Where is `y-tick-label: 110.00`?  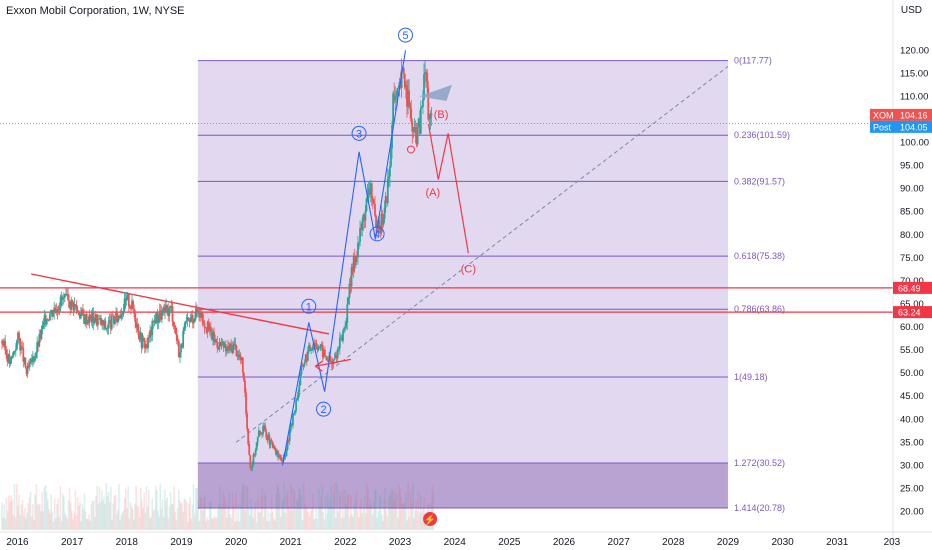 y-tick-label: 110.00 is located at coordinates (914, 96).